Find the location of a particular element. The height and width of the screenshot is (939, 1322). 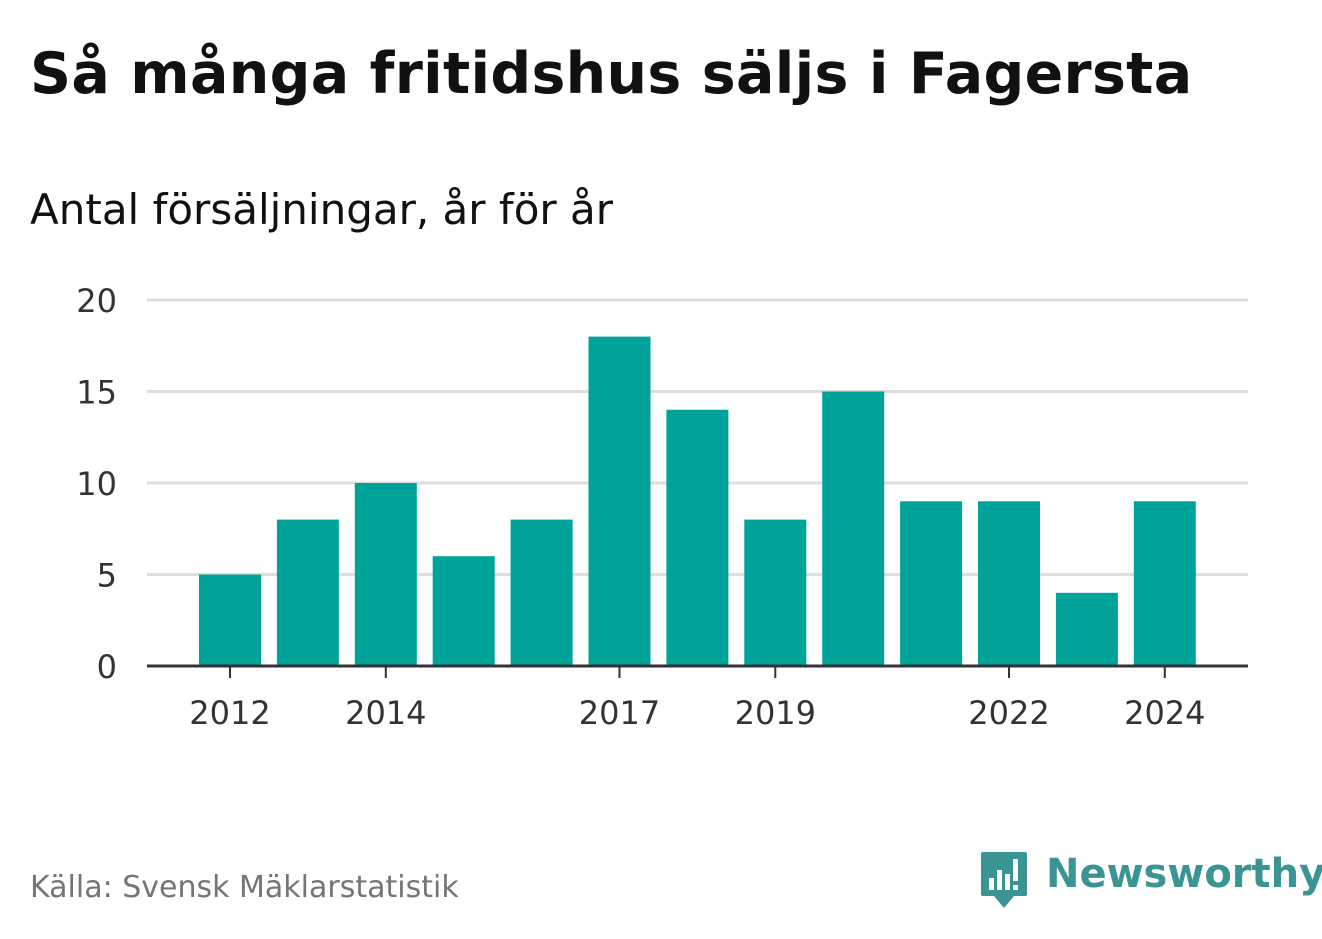

y-tick-label: 0 is located at coordinates (107, 667).